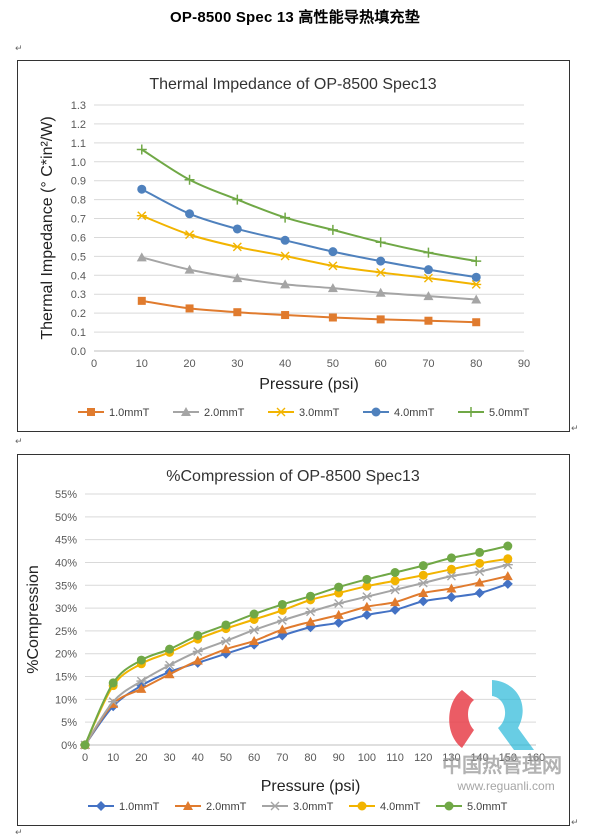 Image resolution: width=590 pixels, height=839 pixels. I want to click on thermal-chart-x-tick-label: 20, so click(189, 364).